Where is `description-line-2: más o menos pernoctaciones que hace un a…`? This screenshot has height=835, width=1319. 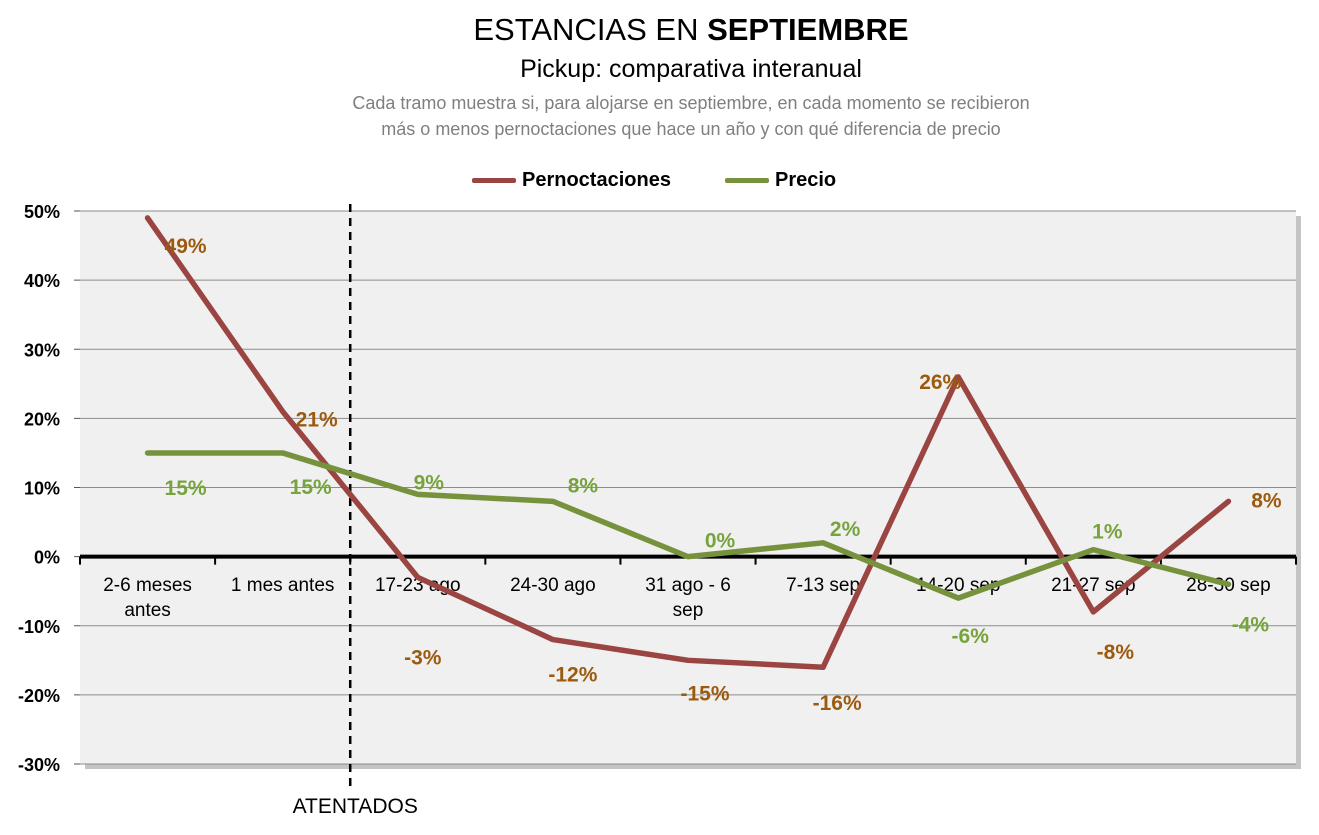 description-line-2: más o menos pernoctaciones que hace un a… is located at coordinates (691, 129).